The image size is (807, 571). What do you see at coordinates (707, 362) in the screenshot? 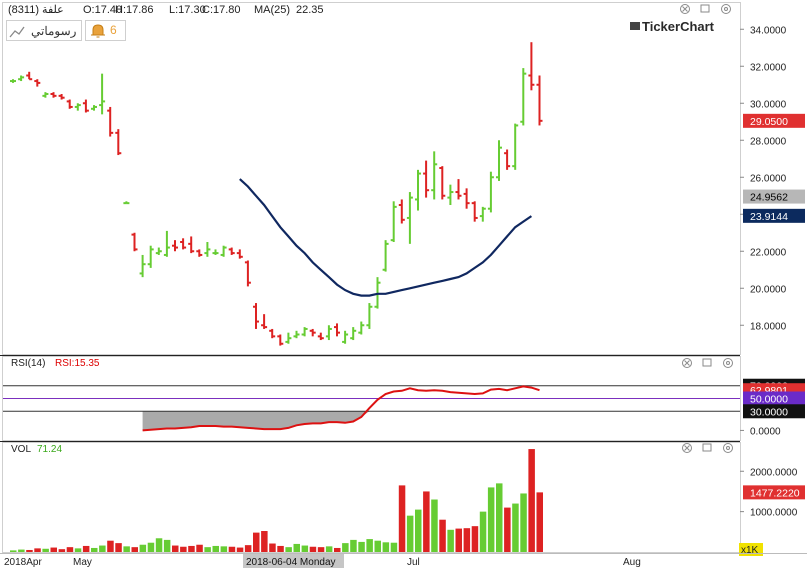
I see `rsi-panel-restore-icon` at bounding box center [707, 362].